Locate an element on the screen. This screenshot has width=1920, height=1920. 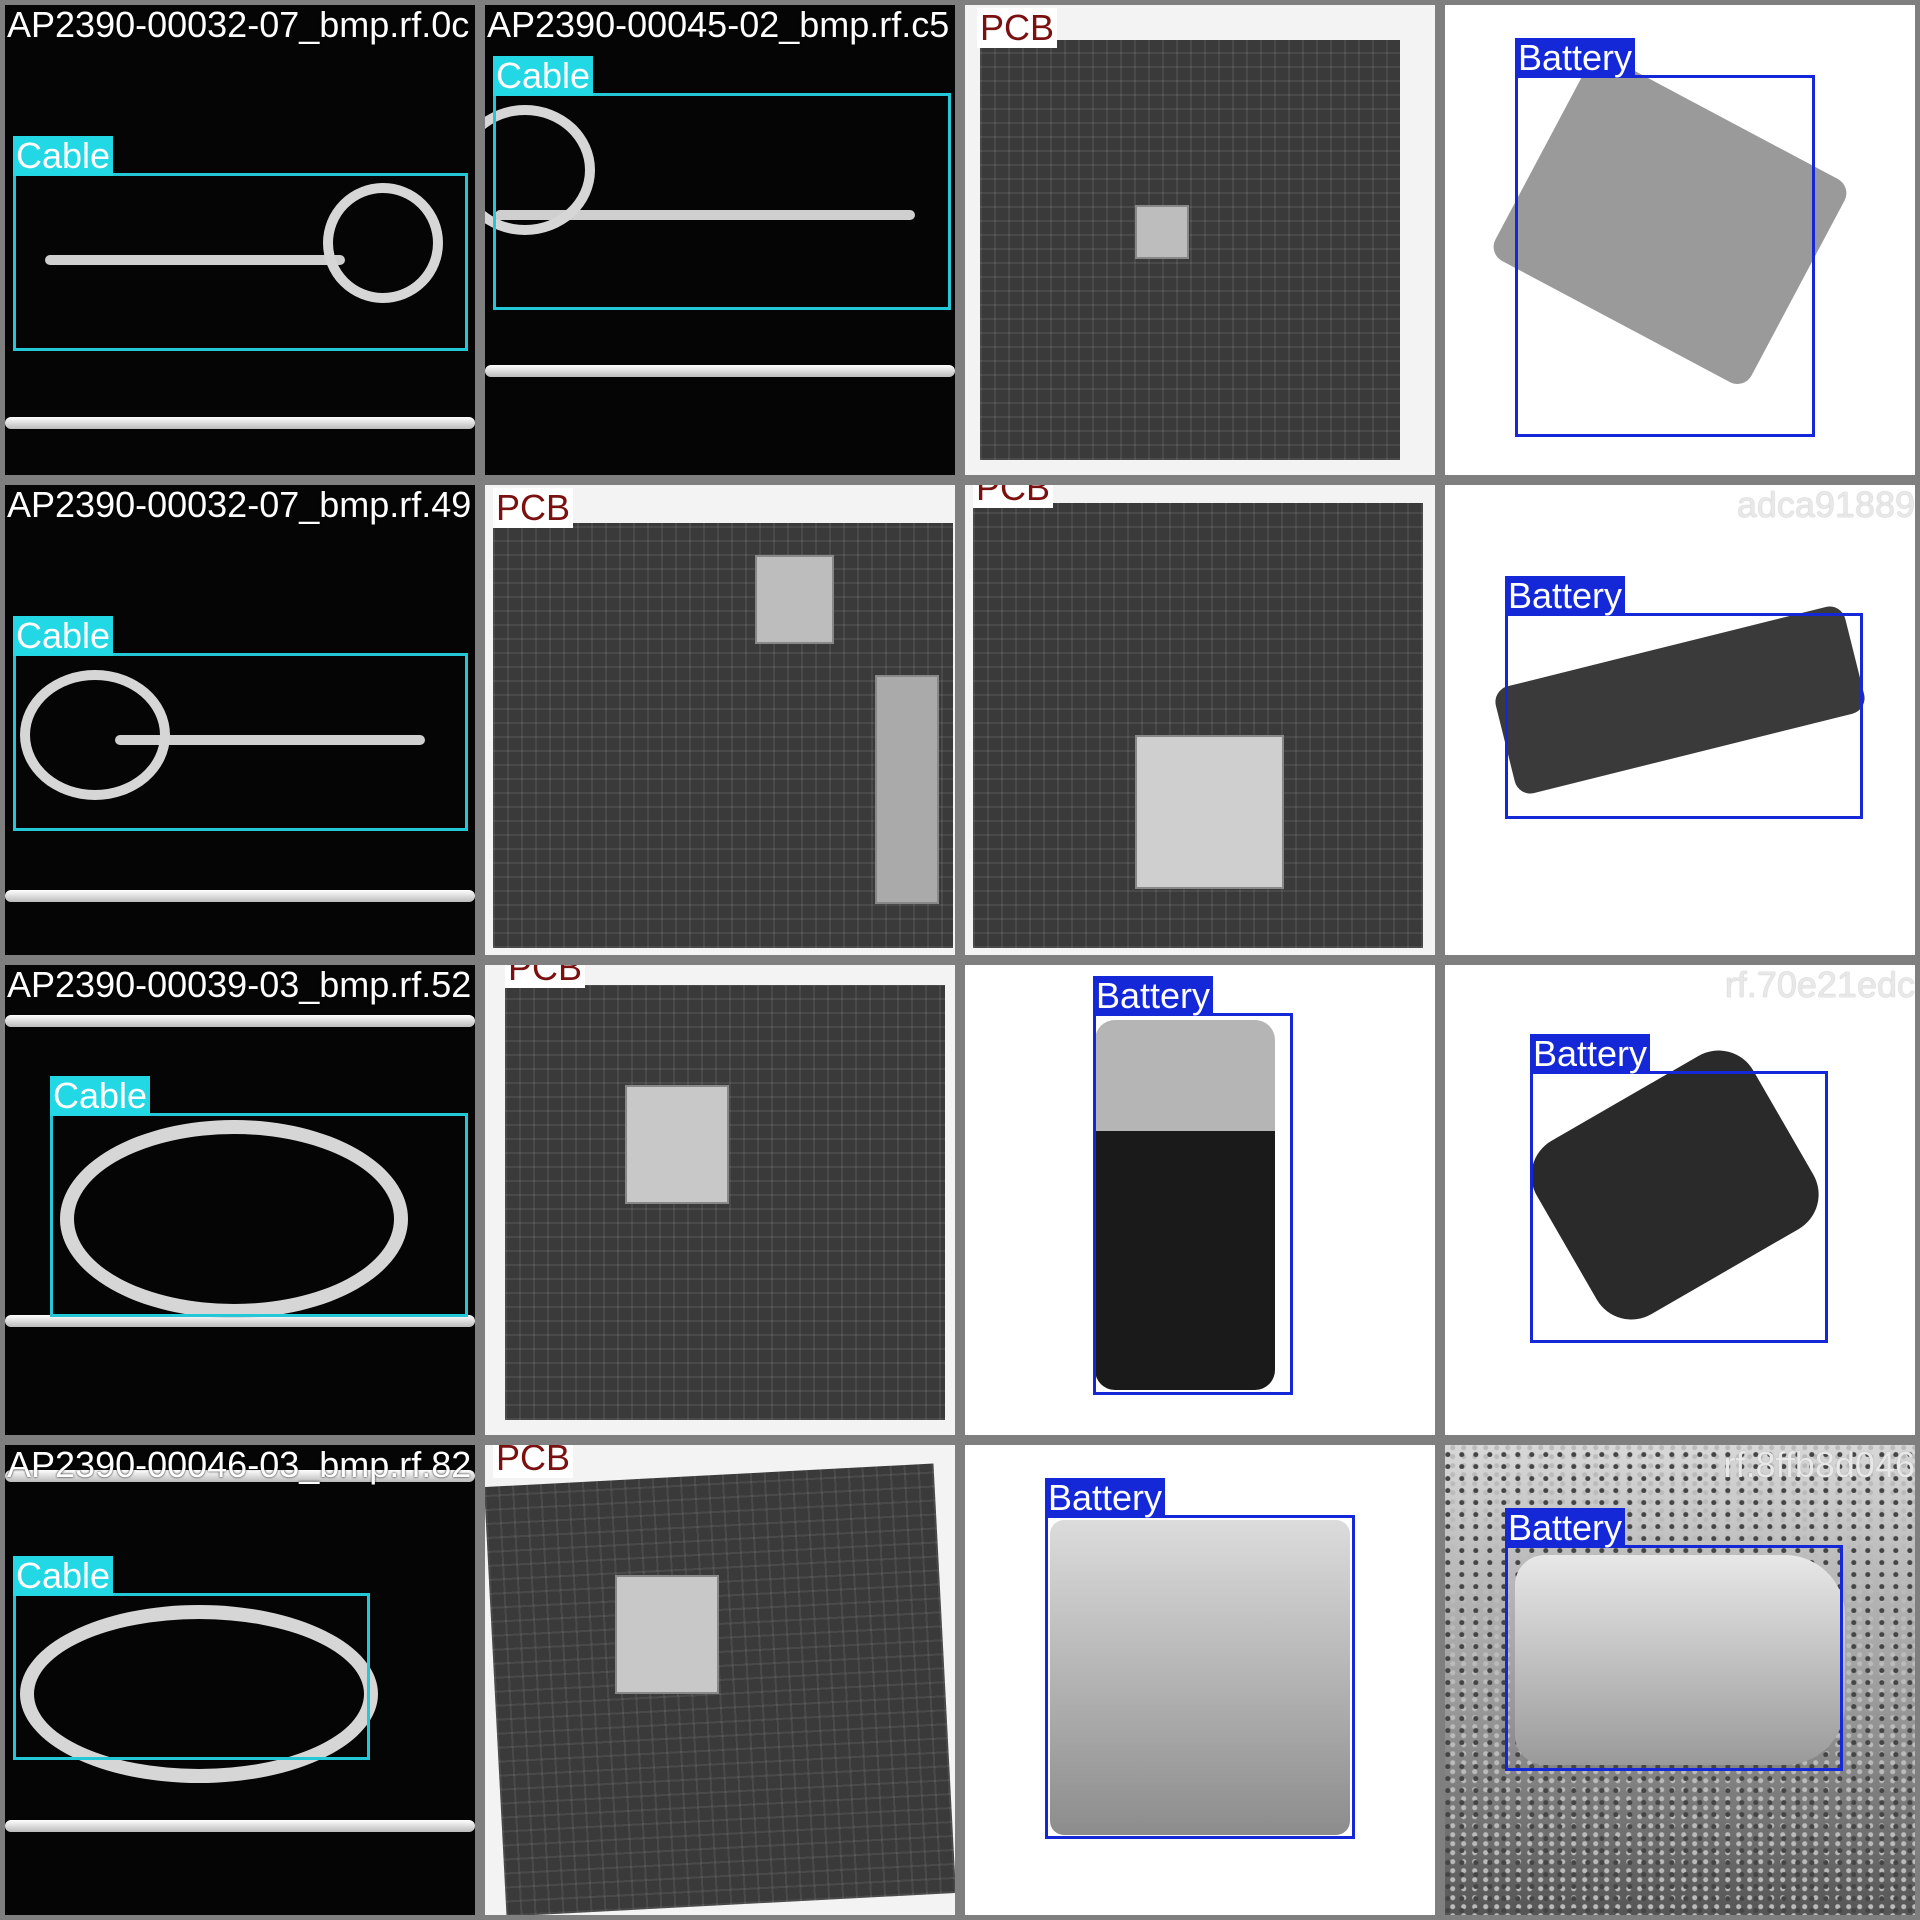
image-filename: AP2390-00039-03_bmp.rf.52 is located at coordinates (239, 984).